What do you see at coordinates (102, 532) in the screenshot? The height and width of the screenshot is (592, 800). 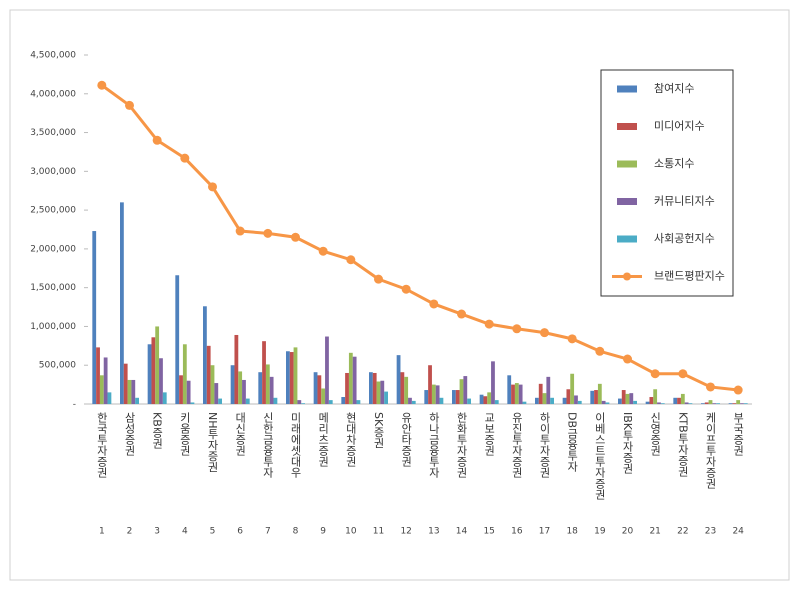 I see `rank-label: 1` at bounding box center [102, 532].